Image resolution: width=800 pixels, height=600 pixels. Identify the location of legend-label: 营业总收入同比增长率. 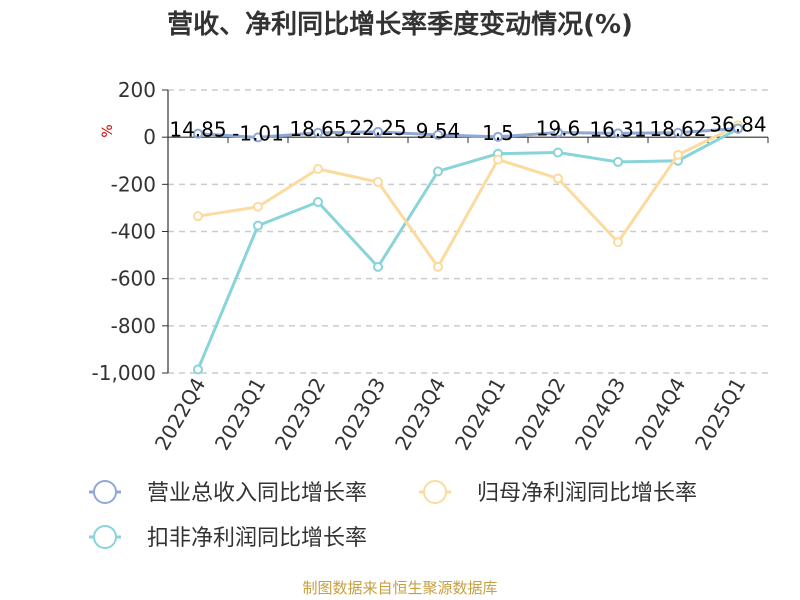
(257, 493).